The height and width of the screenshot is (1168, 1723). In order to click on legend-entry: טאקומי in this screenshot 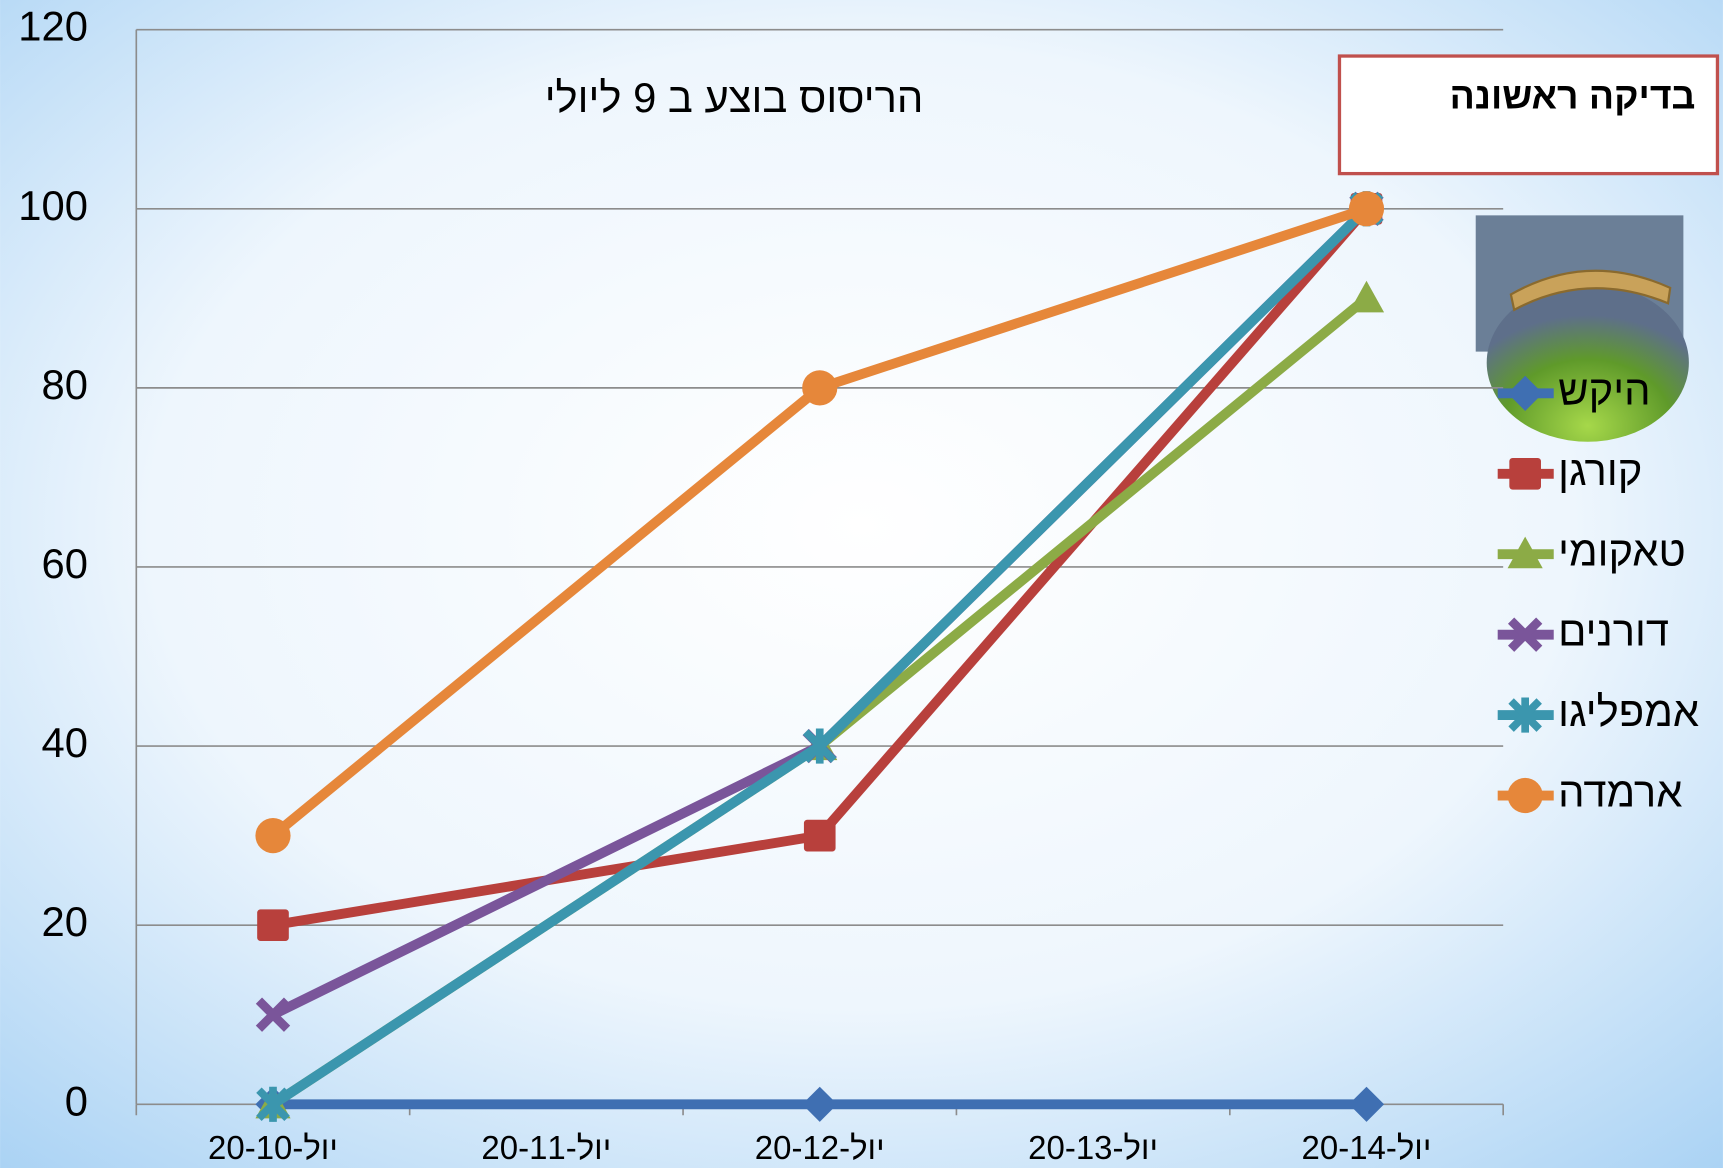, I will do `click(1591, 550)`.